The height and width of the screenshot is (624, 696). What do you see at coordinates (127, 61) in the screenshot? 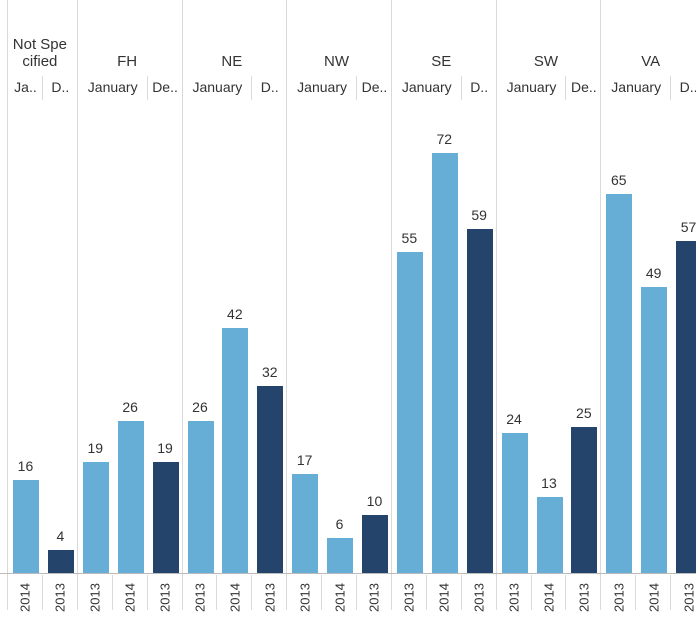
I see `group-label: FH` at bounding box center [127, 61].